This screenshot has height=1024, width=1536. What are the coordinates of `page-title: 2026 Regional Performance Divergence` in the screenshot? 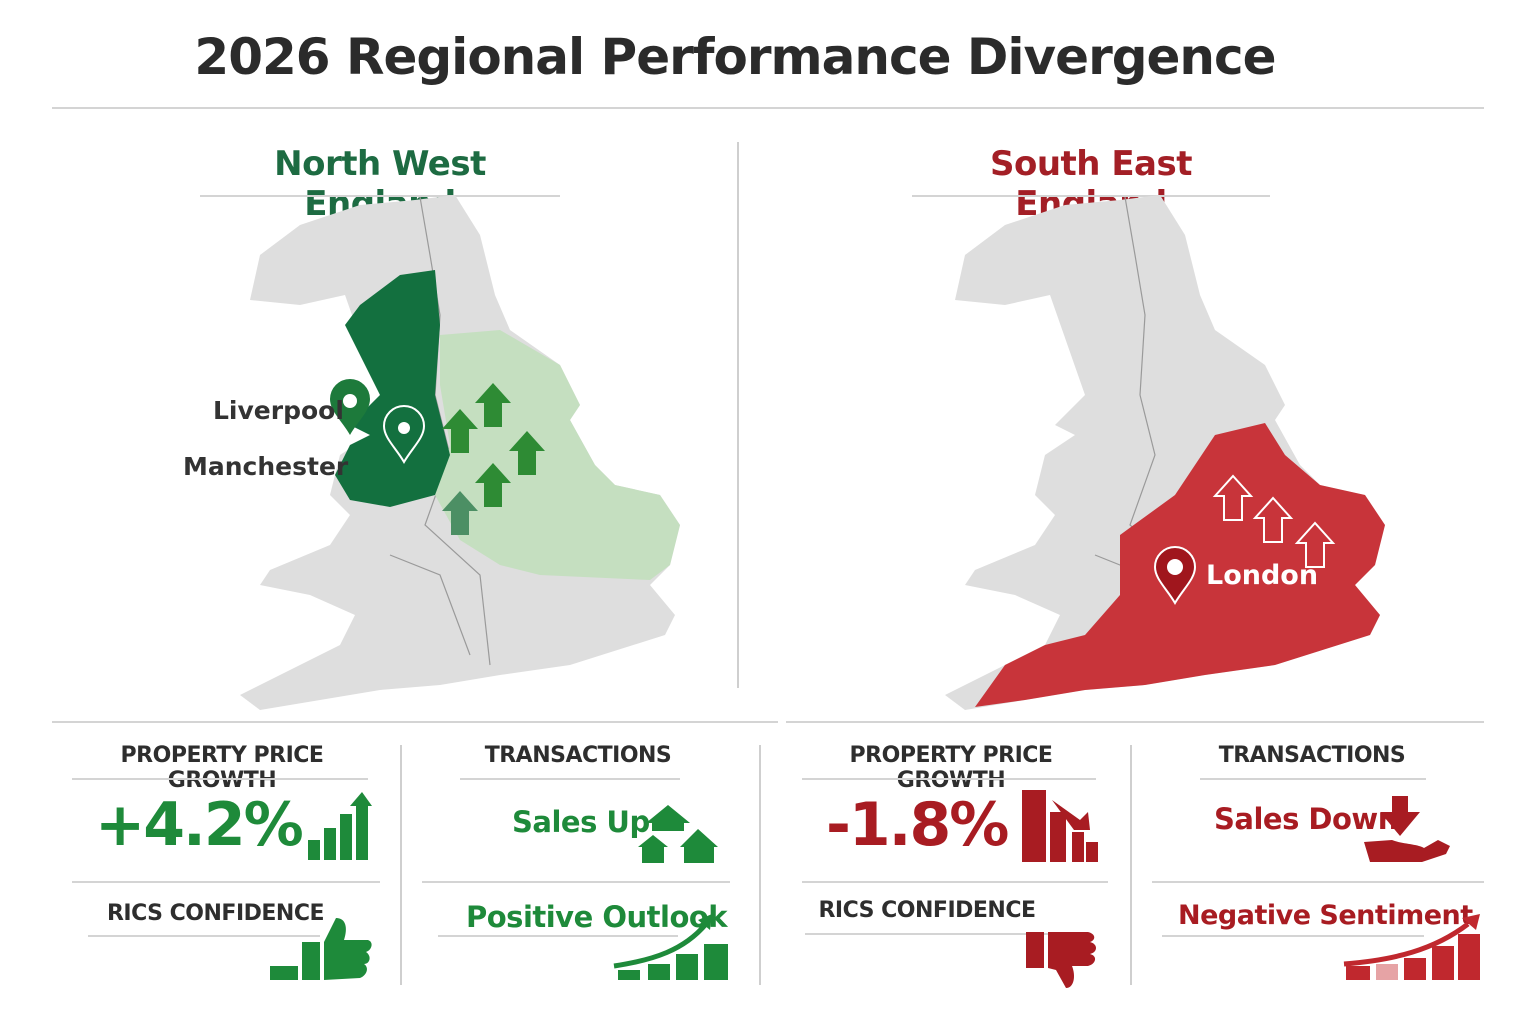 It's located at (735, 57).